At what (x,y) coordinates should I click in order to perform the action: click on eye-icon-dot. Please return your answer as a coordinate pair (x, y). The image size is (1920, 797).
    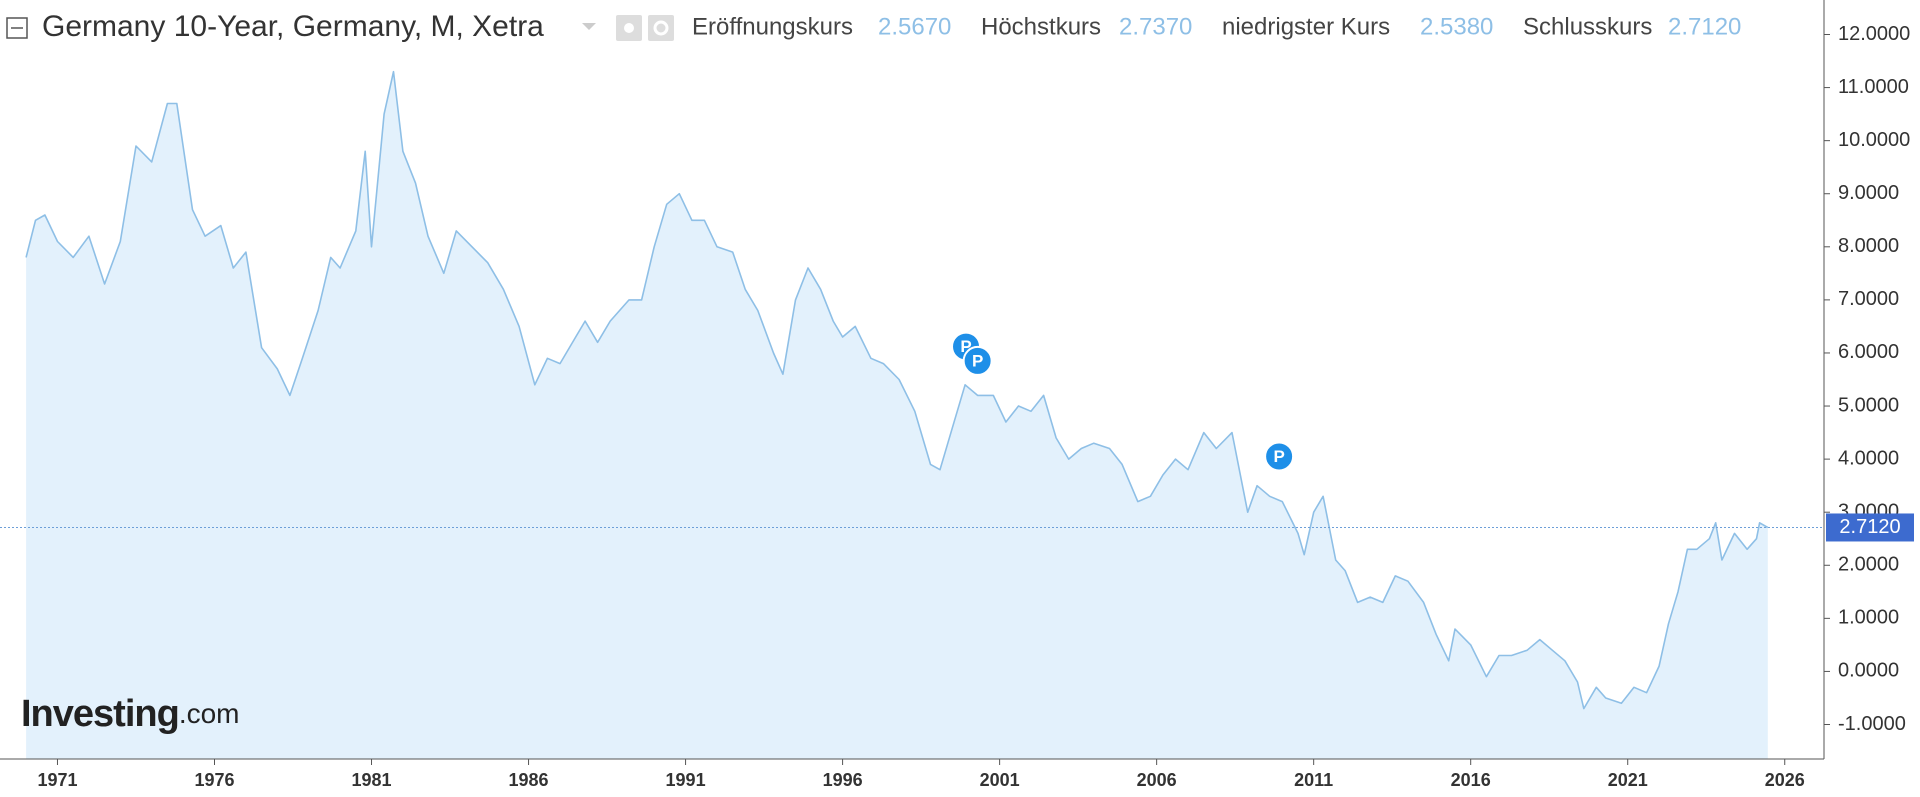
    Looking at the image, I should click on (629, 28).